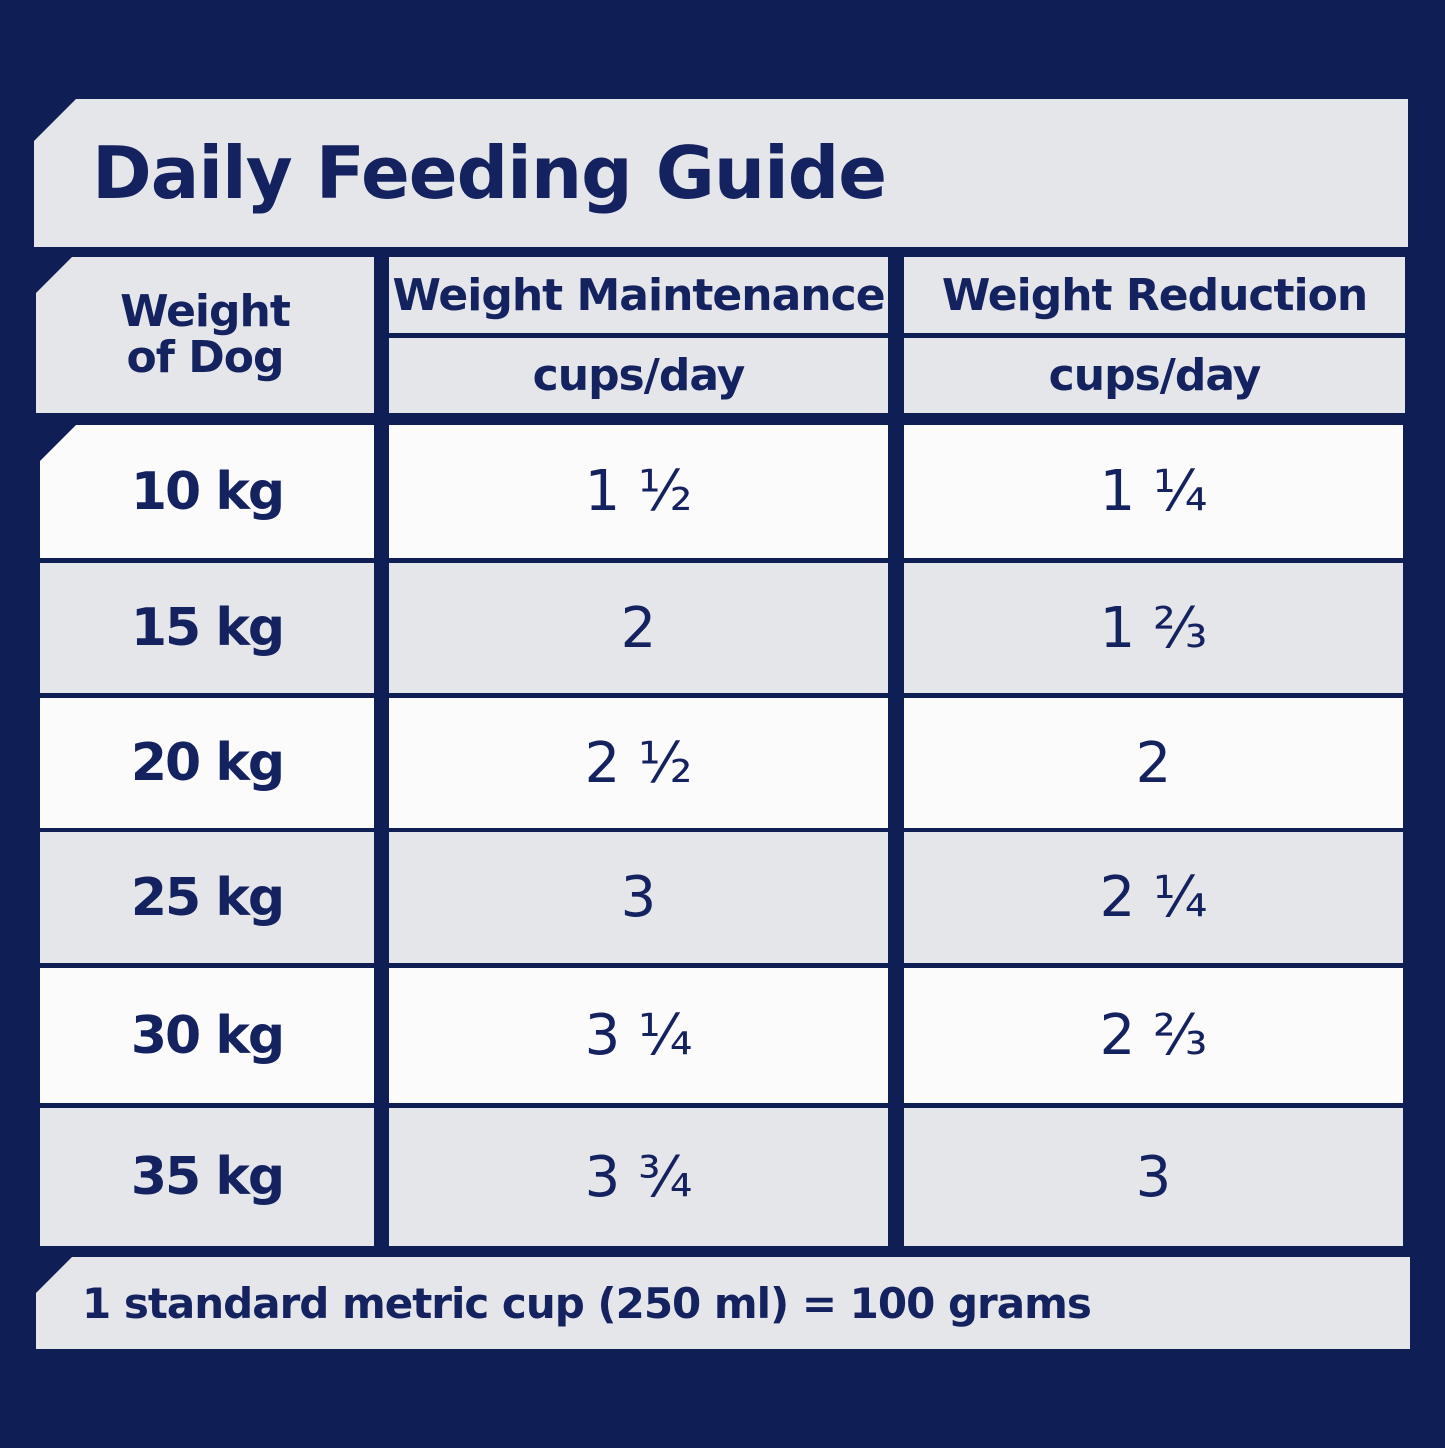 The width and height of the screenshot is (1445, 1448). I want to click on row-reduction: 2 ¼, so click(1153, 897).